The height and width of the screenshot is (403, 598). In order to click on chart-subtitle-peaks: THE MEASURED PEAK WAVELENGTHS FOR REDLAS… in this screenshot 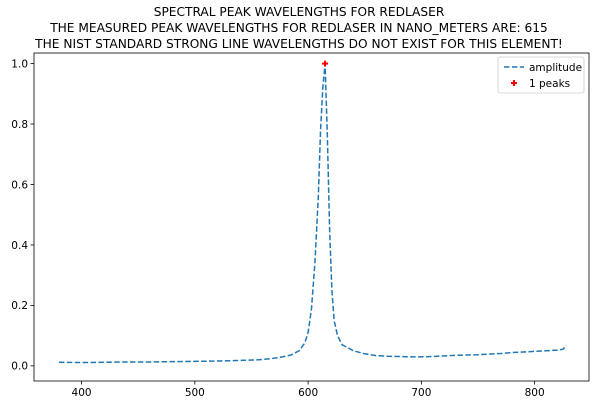, I will do `click(299, 28)`.